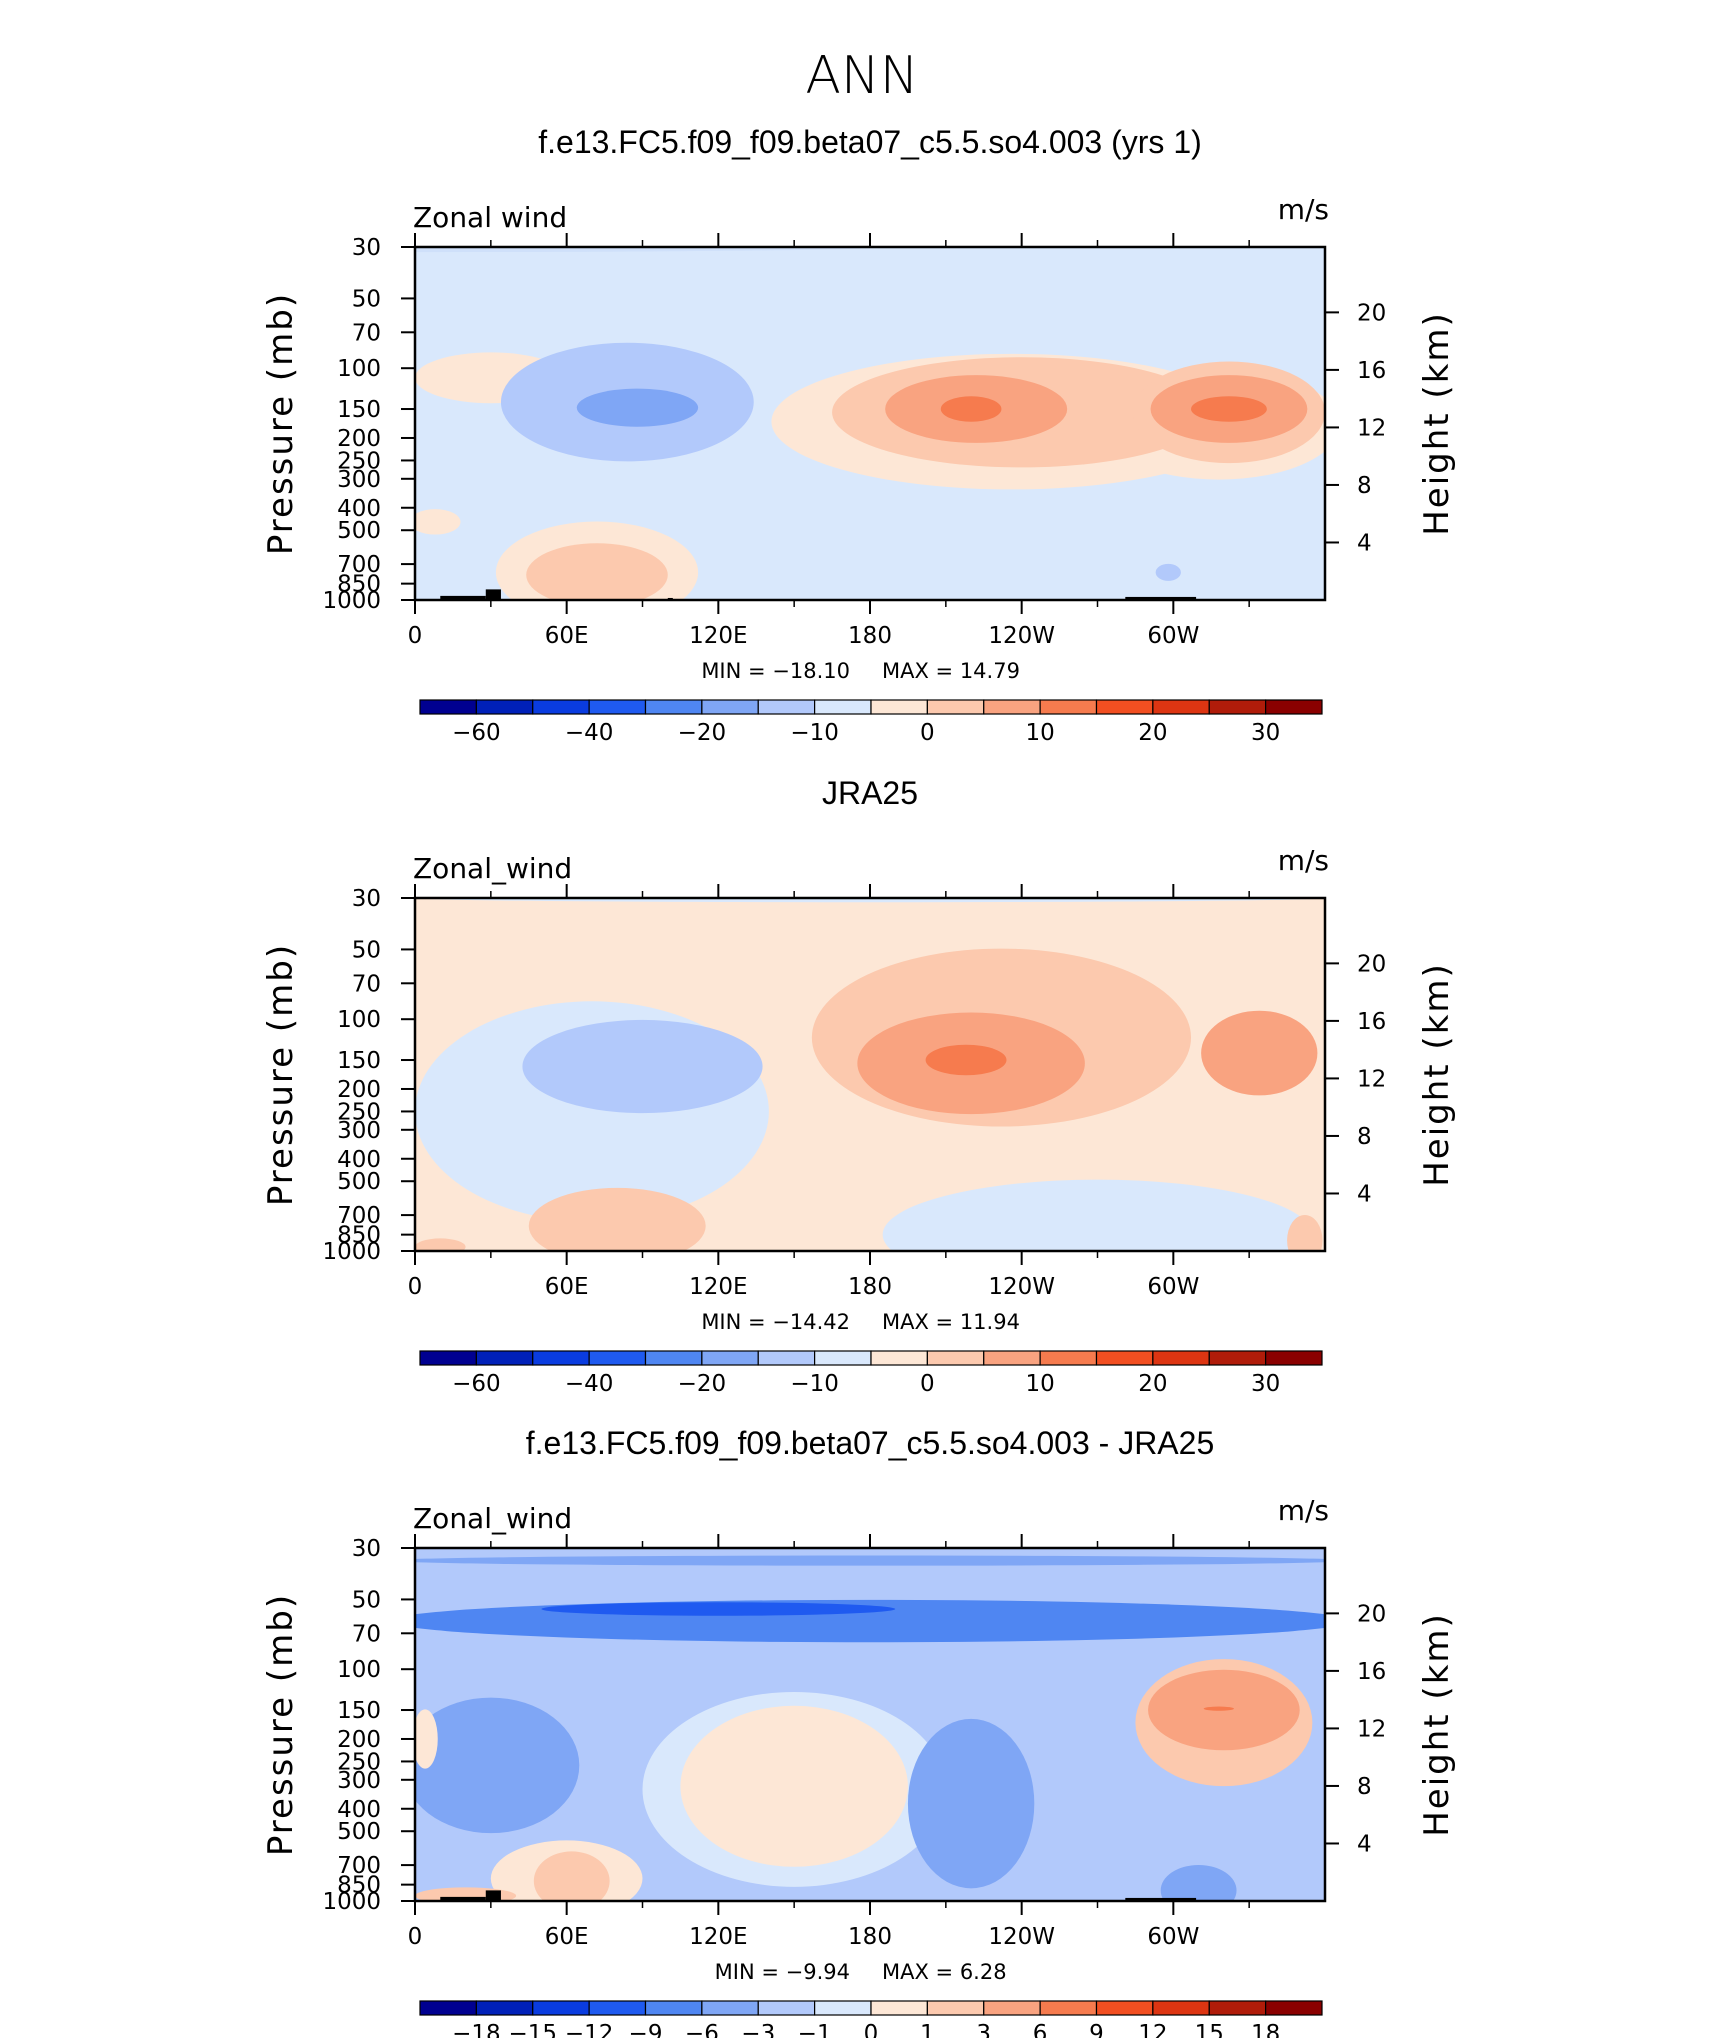 The height and width of the screenshot is (2038, 1710). Describe the element at coordinates (870, 793) in the screenshot. I see `panel-title: JRA25` at that location.